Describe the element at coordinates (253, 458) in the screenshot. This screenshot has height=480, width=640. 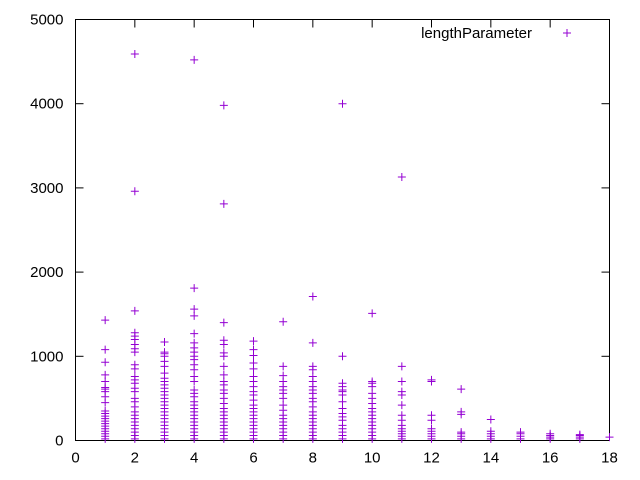
I see `x-tick-label: 6` at that location.